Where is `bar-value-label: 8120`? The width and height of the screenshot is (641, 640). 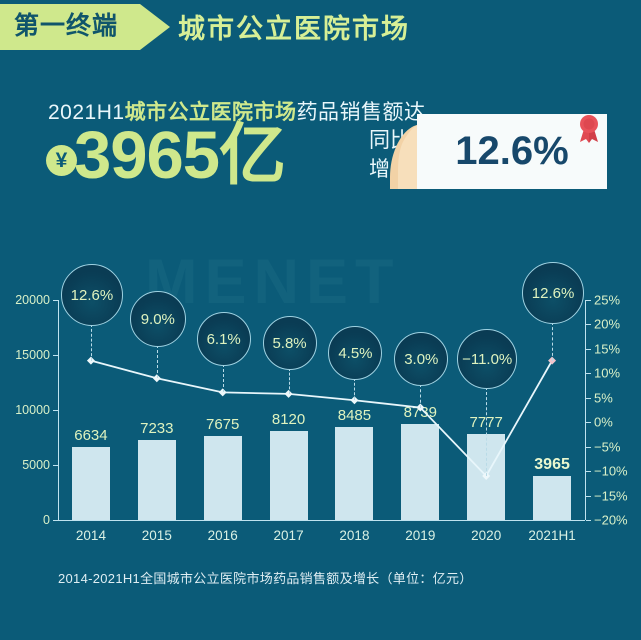
bar-value-label: 8120 is located at coordinates (288, 419).